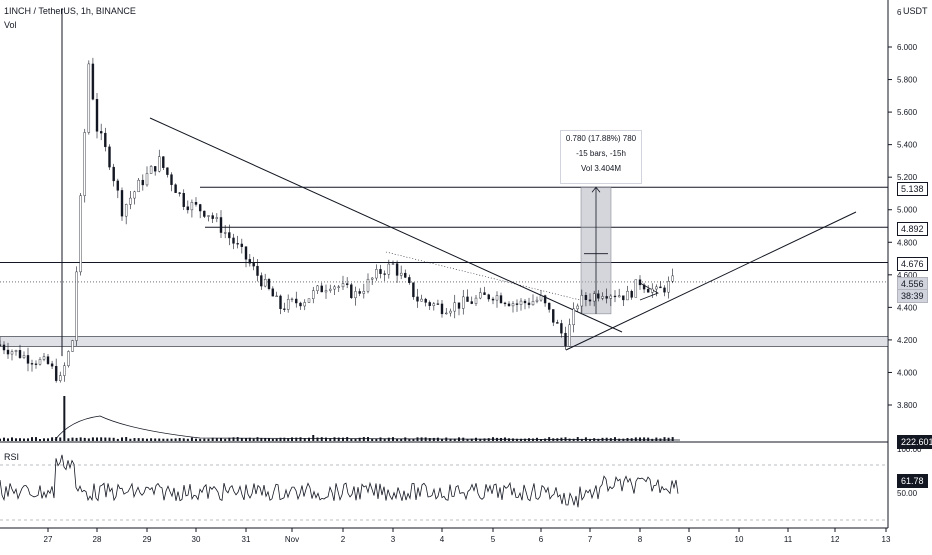  What do you see at coordinates (367, 428) in the screenshot?
I see `volume-ma-line` at bounding box center [367, 428].